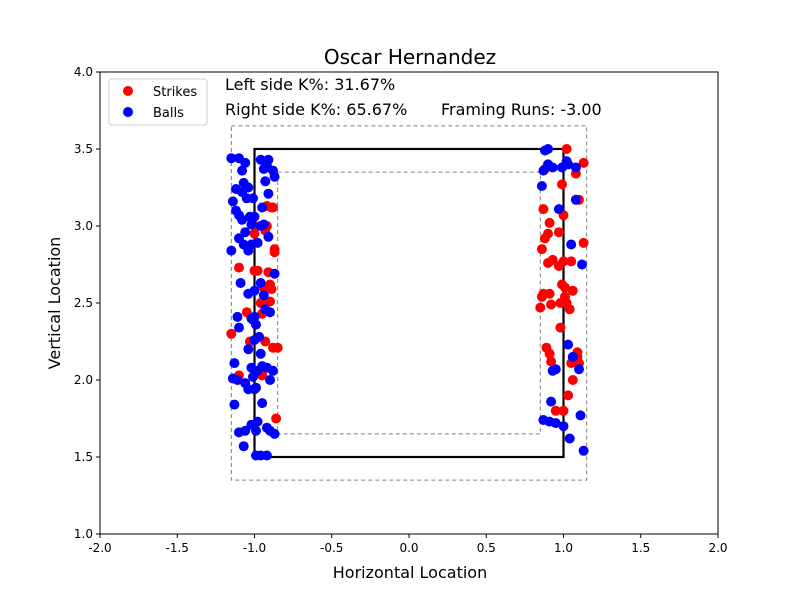 The height and width of the screenshot is (600, 800). I want to click on left-k-annotation: Left side K%: 31.67%, so click(310, 84).